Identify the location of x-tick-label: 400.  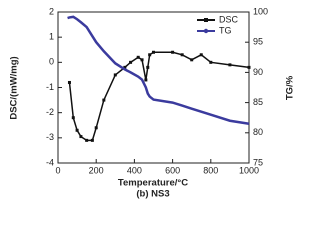
(134, 170).